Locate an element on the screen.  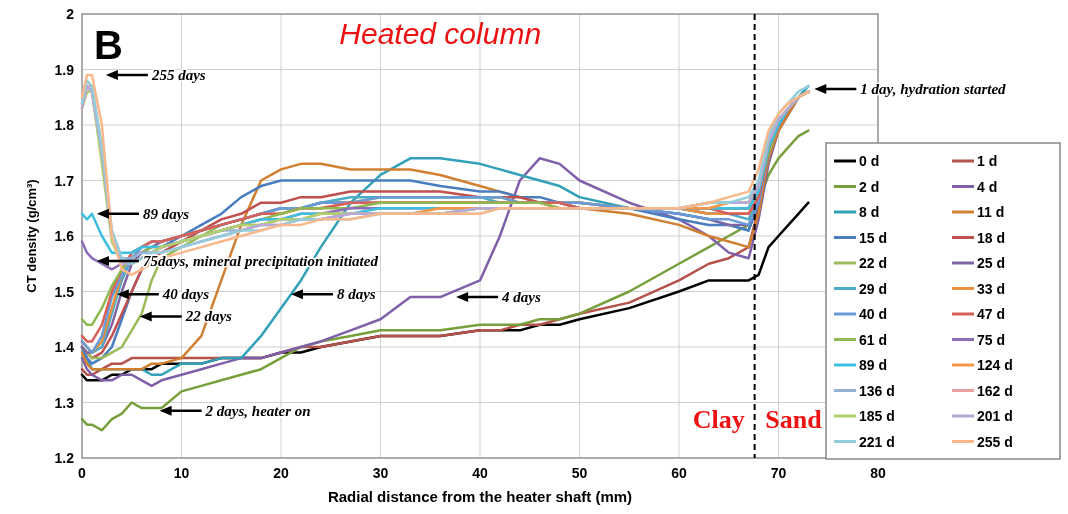
legend-label: 75 d is located at coordinates (991, 339).